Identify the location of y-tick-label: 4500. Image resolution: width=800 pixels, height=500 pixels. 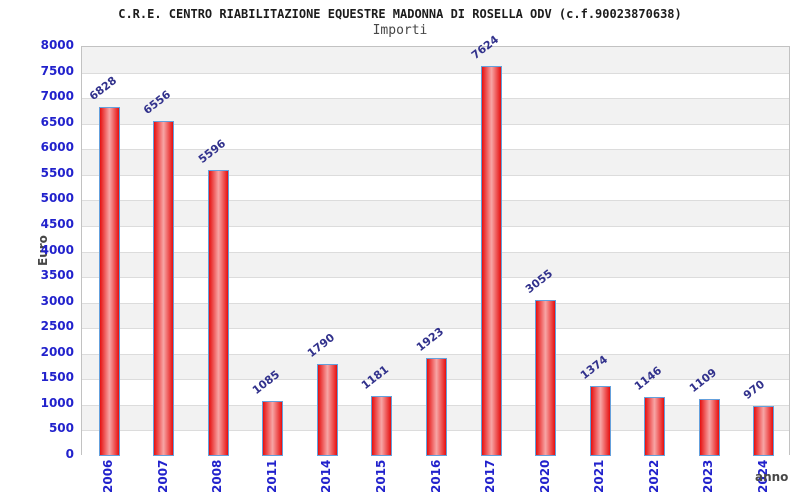
(57, 223).